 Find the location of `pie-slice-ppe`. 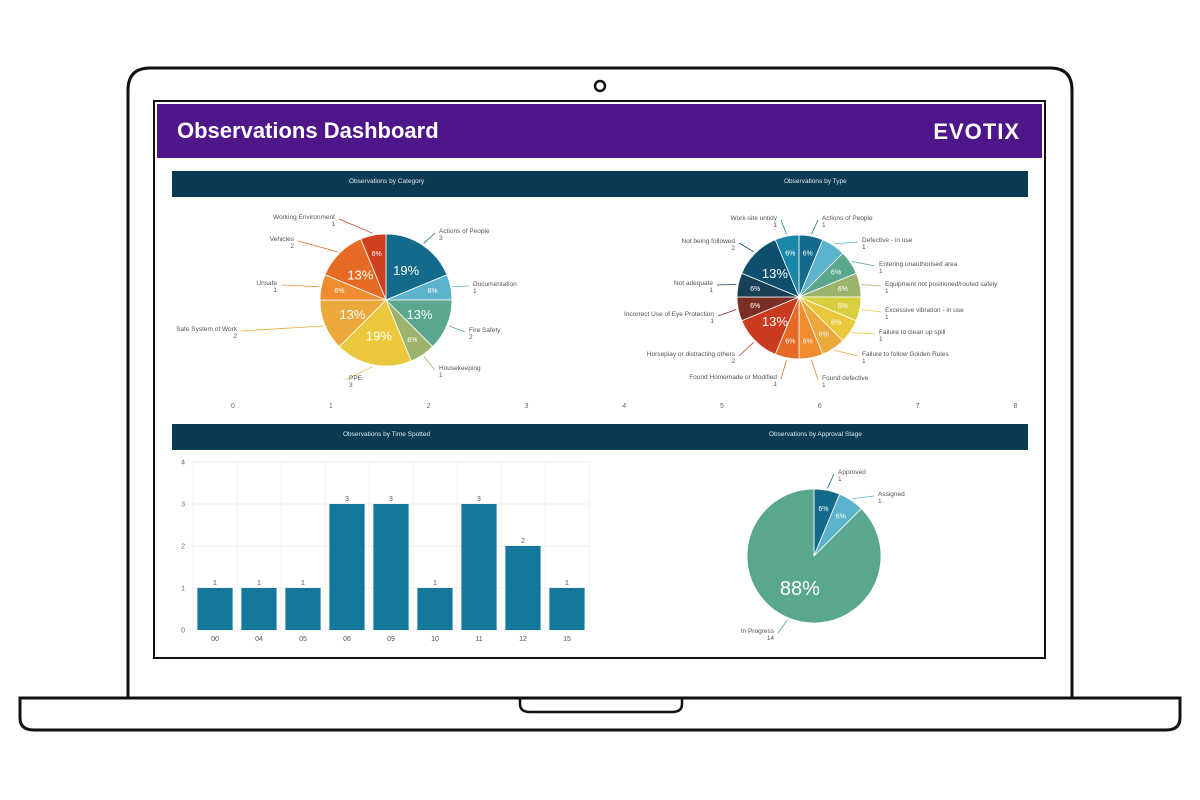

pie-slice-ppe is located at coordinates (375, 333).